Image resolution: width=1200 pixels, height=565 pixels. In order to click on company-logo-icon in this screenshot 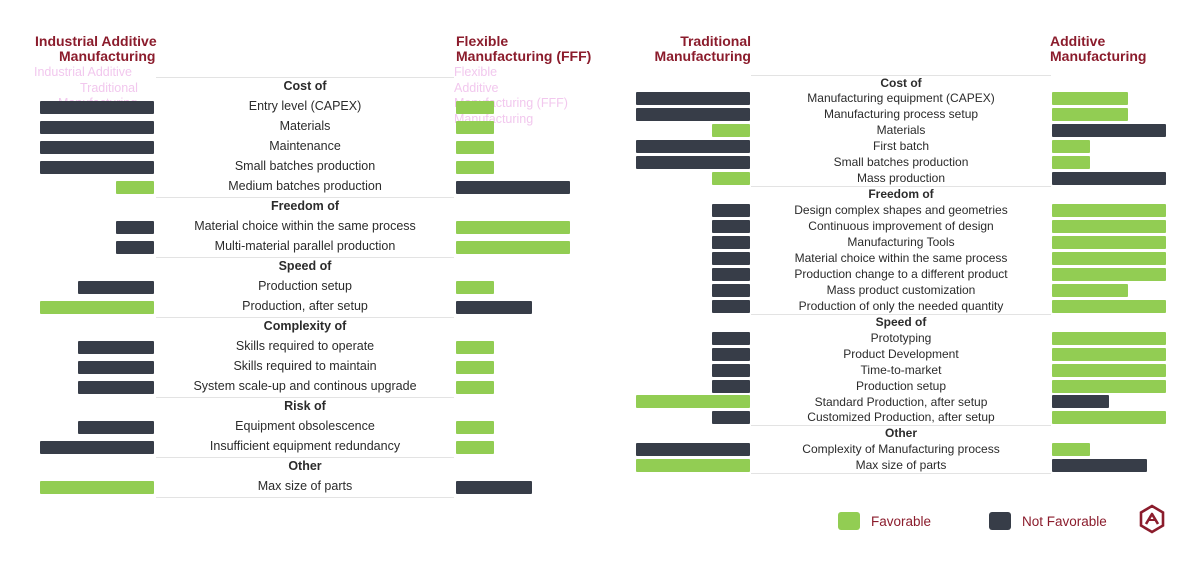, I will do `click(1152, 519)`.